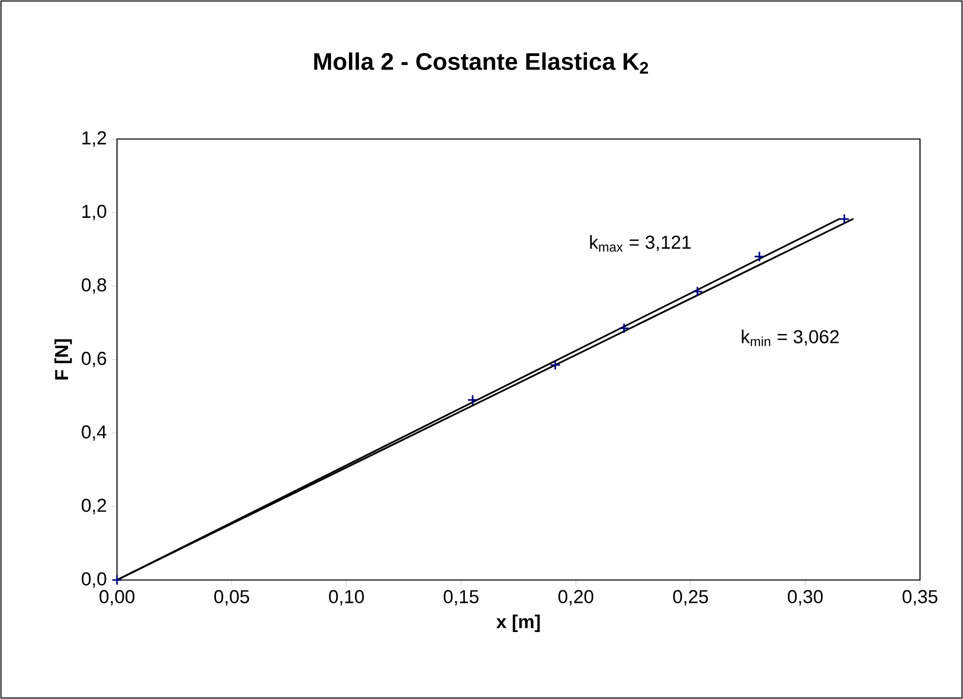 The image size is (963, 699). Describe the element at coordinates (790, 338) in the screenshot. I see `text: k$_{min}$ = 3,062` at that location.